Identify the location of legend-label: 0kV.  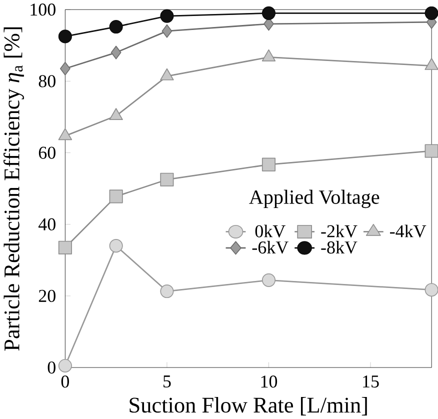
(270, 231).